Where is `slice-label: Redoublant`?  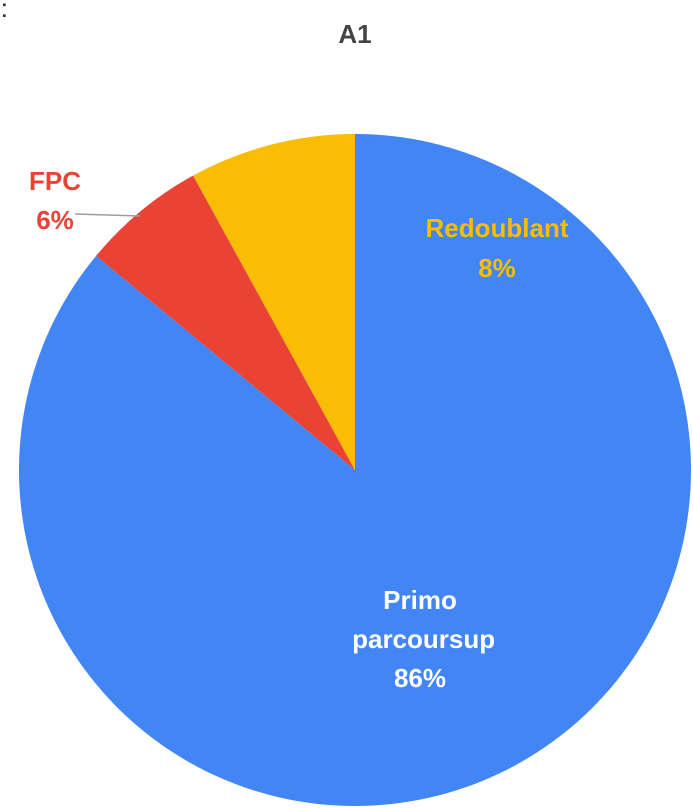
slice-label: Redoublant is located at coordinates (497, 228).